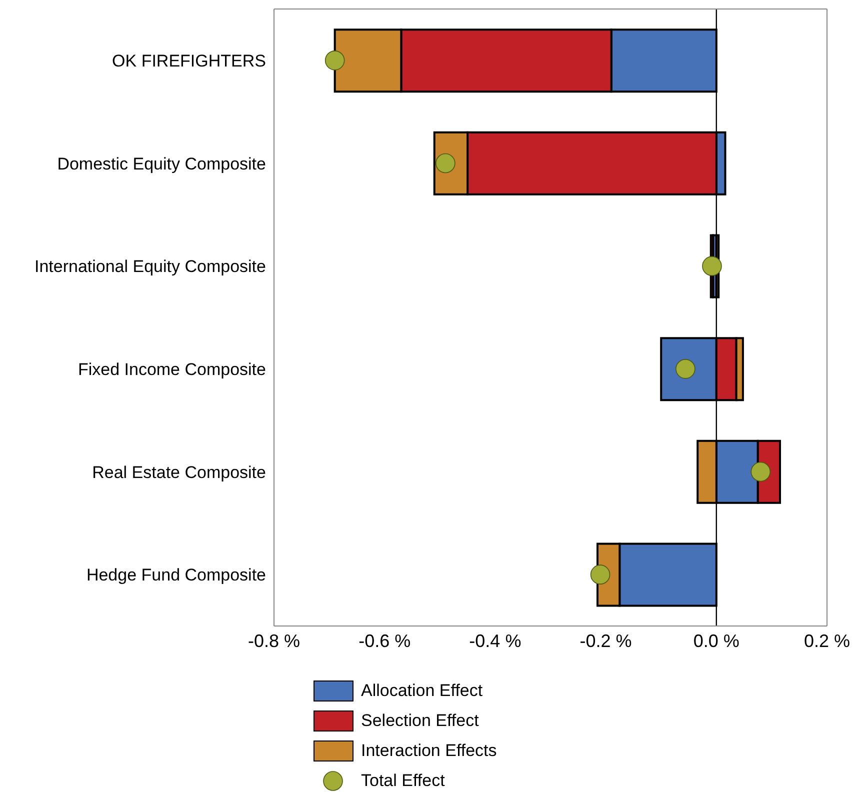 This screenshot has width=858, height=796. Describe the element at coordinates (172, 369) in the screenshot. I see `y-tick-label: Fixed Income Composite` at that location.